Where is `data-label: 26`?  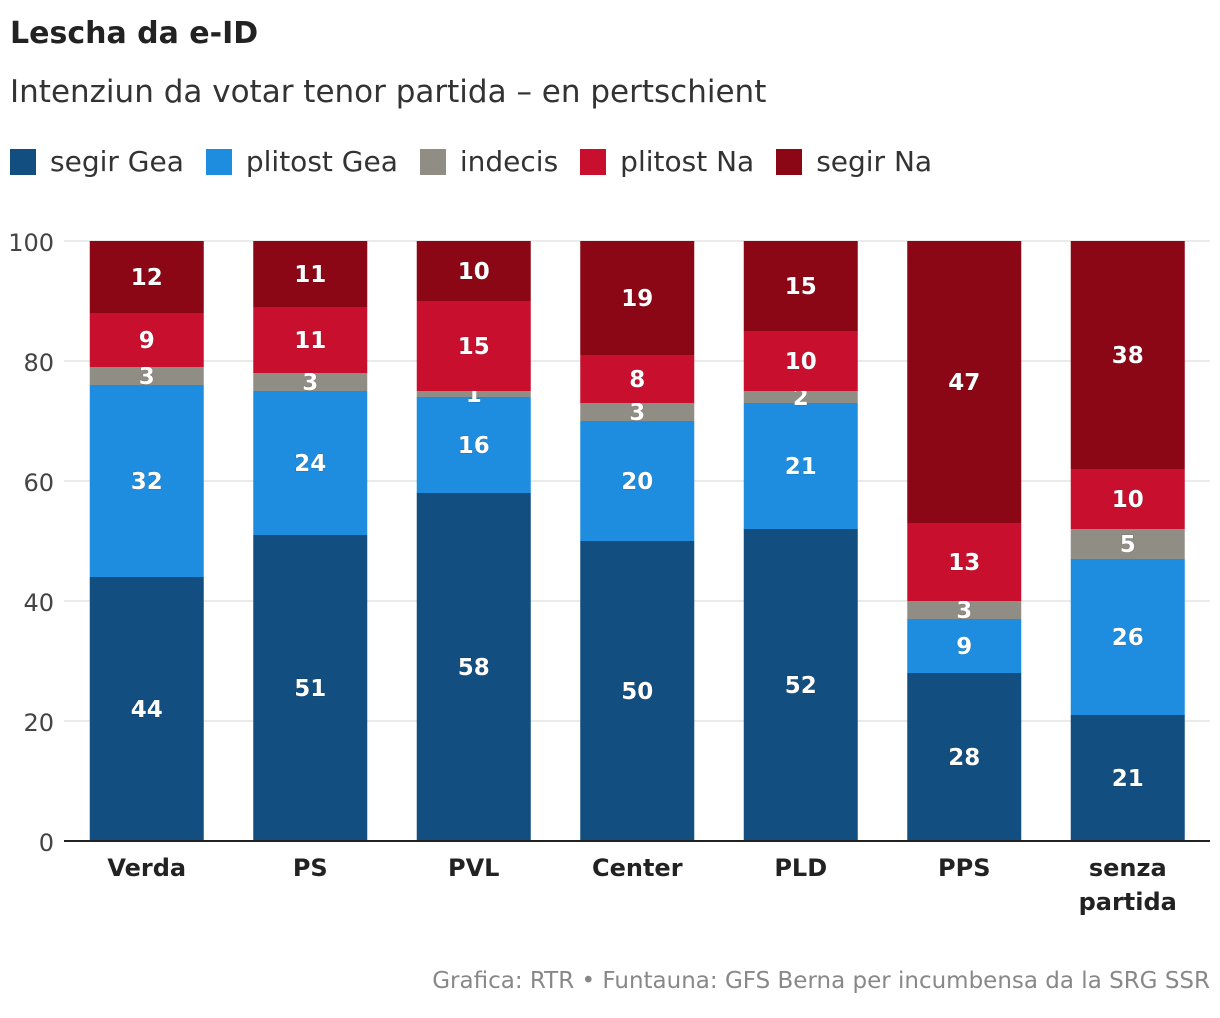
data-label: 26 is located at coordinates (1128, 638).